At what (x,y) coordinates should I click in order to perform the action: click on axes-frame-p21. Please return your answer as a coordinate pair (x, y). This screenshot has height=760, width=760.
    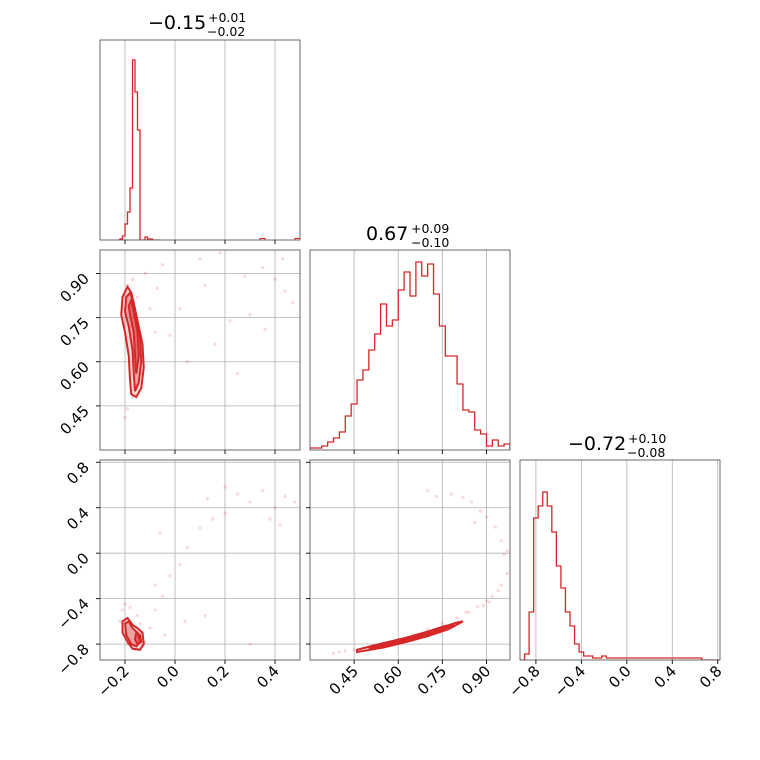
    Looking at the image, I should click on (410, 560).